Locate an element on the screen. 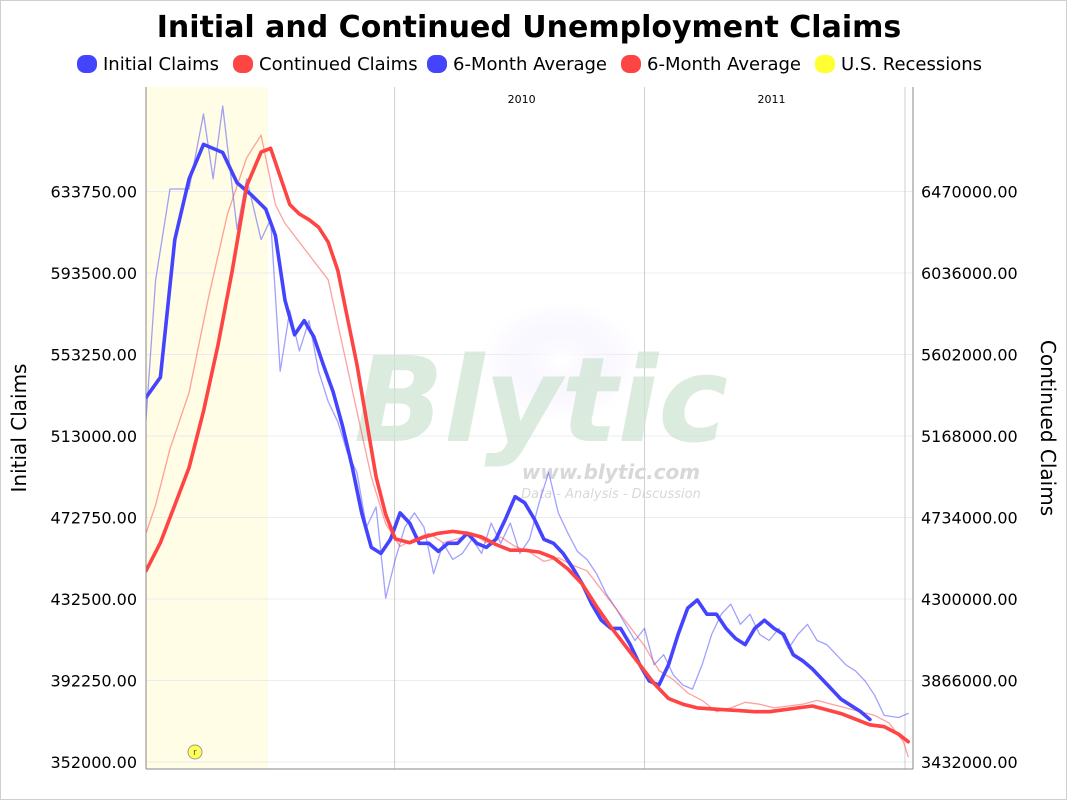  y-right-tick-label: 3866000.00 is located at coordinates (969, 681).